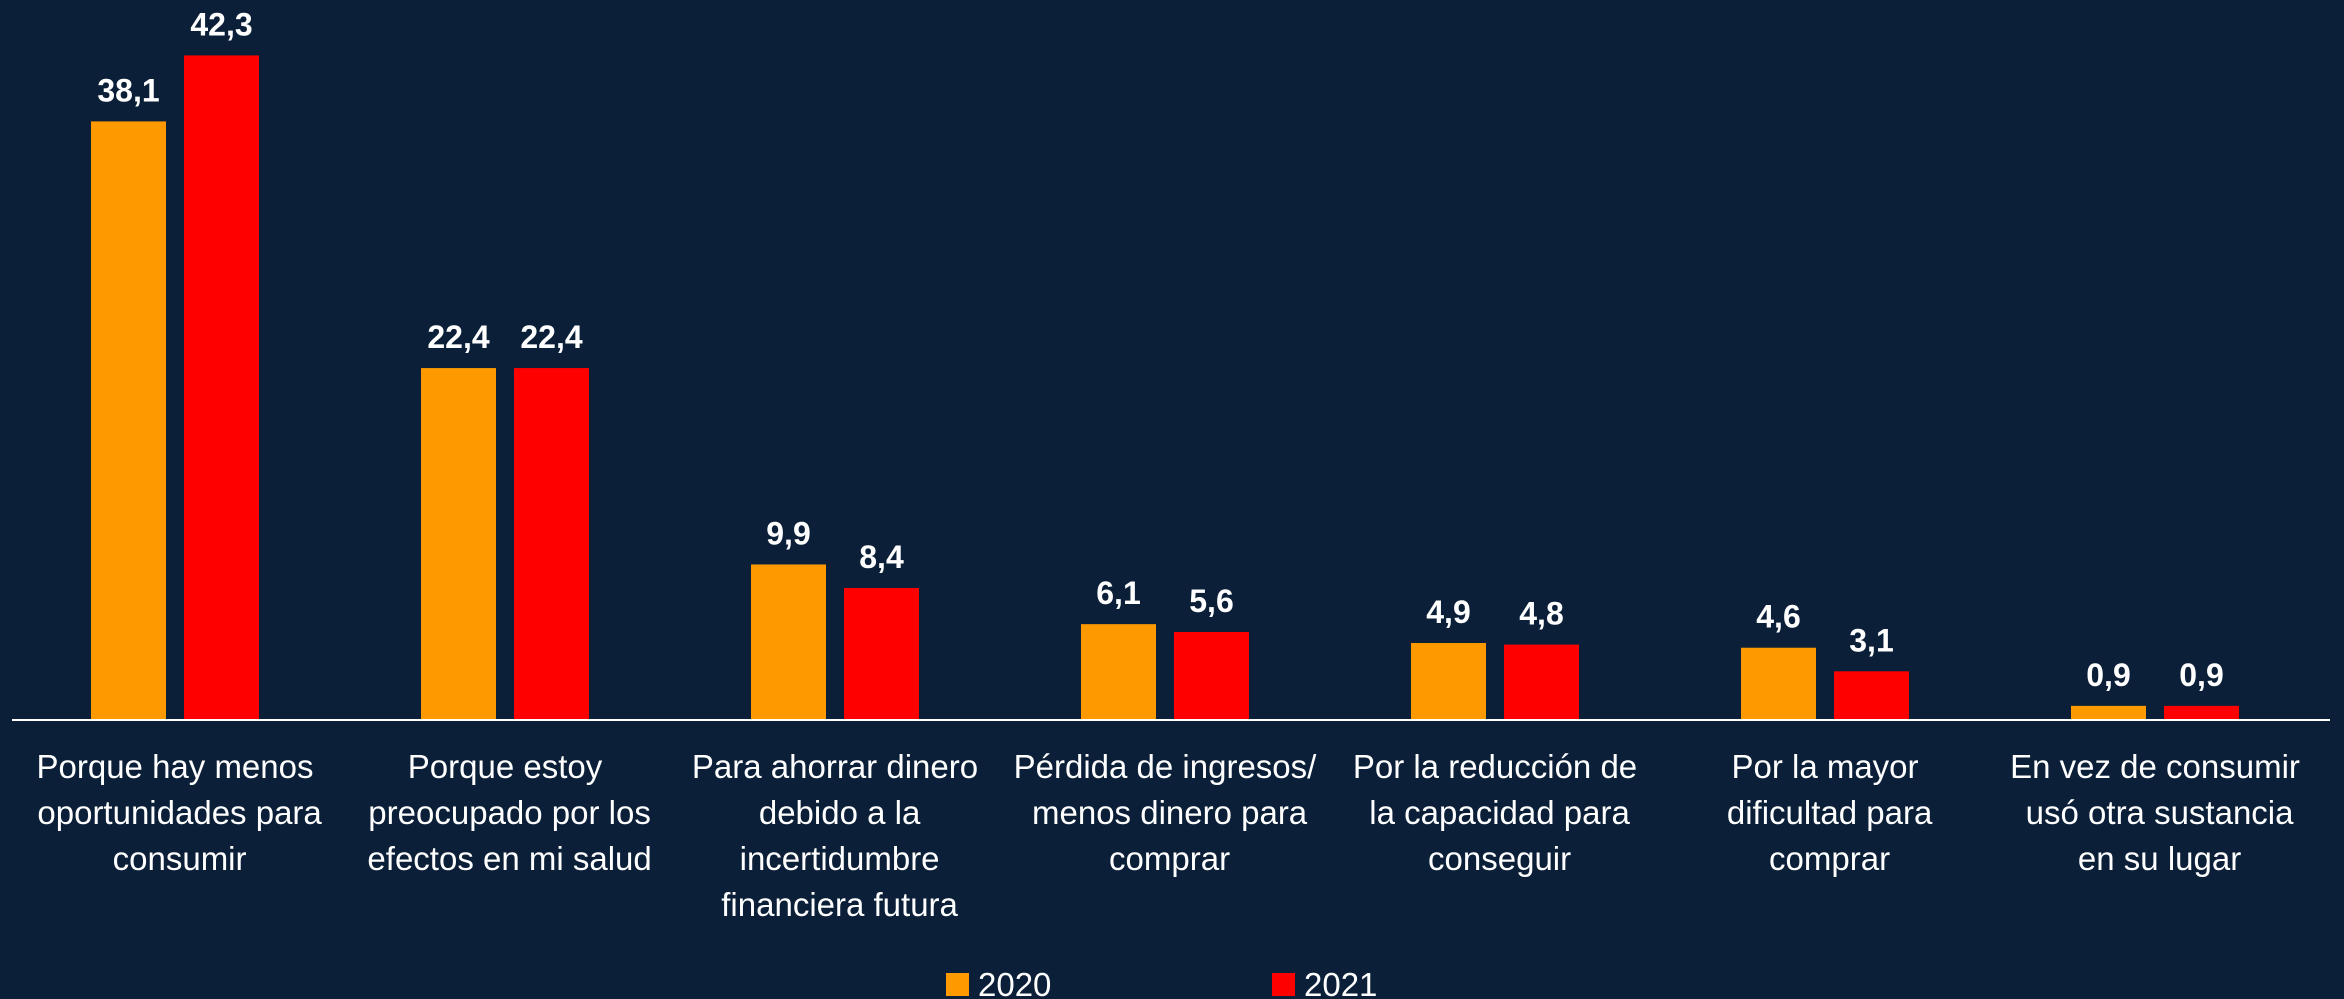 The image size is (2344, 999). Describe the element at coordinates (881, 557) in the screenshot. I see `value-label: 8,4` at that location.